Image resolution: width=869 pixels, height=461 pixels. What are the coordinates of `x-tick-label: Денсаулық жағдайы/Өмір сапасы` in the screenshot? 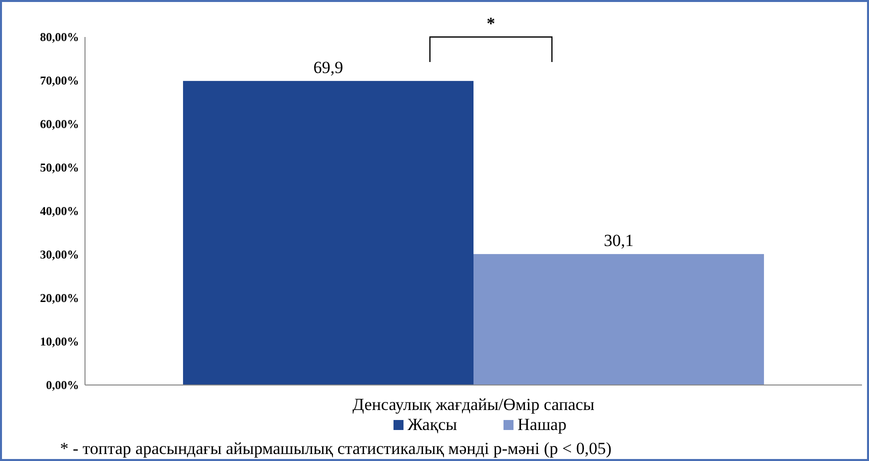 It's located at (474, 404).